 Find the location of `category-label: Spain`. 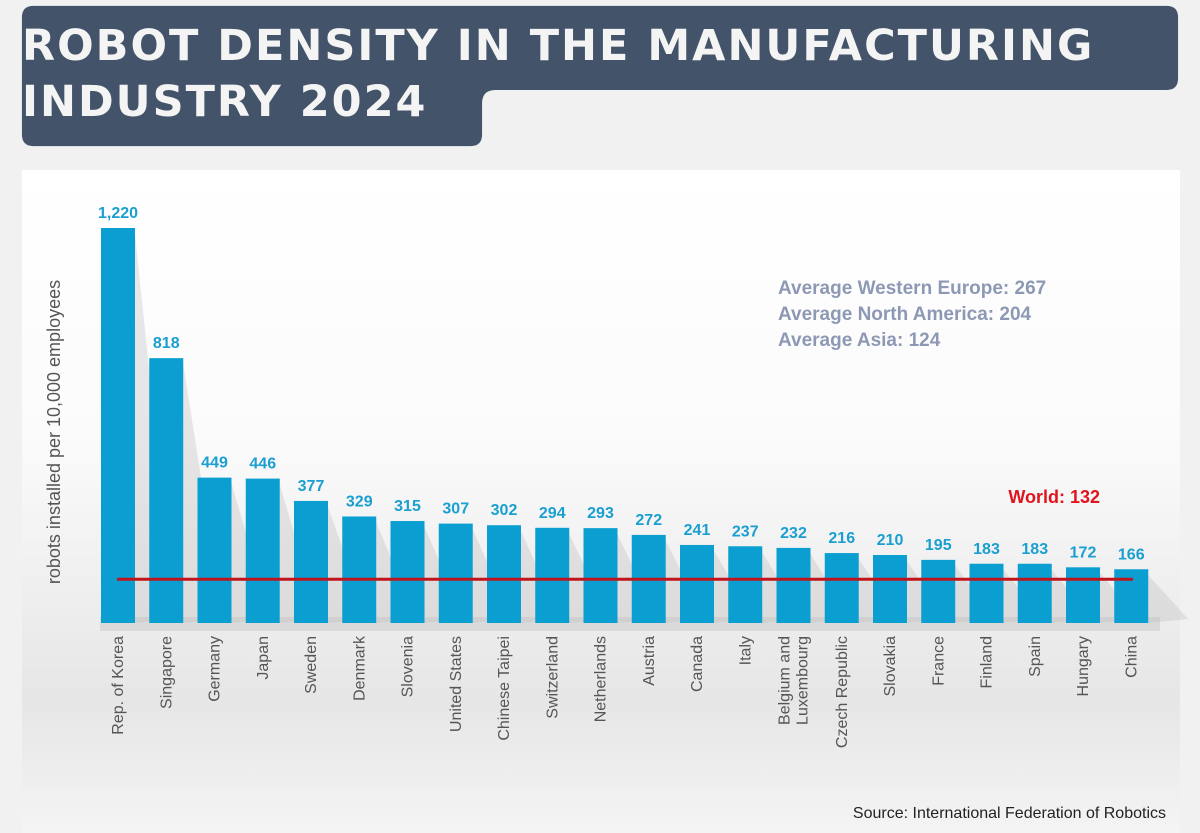

category-label: Spain is located at coordinates (1035, 656).